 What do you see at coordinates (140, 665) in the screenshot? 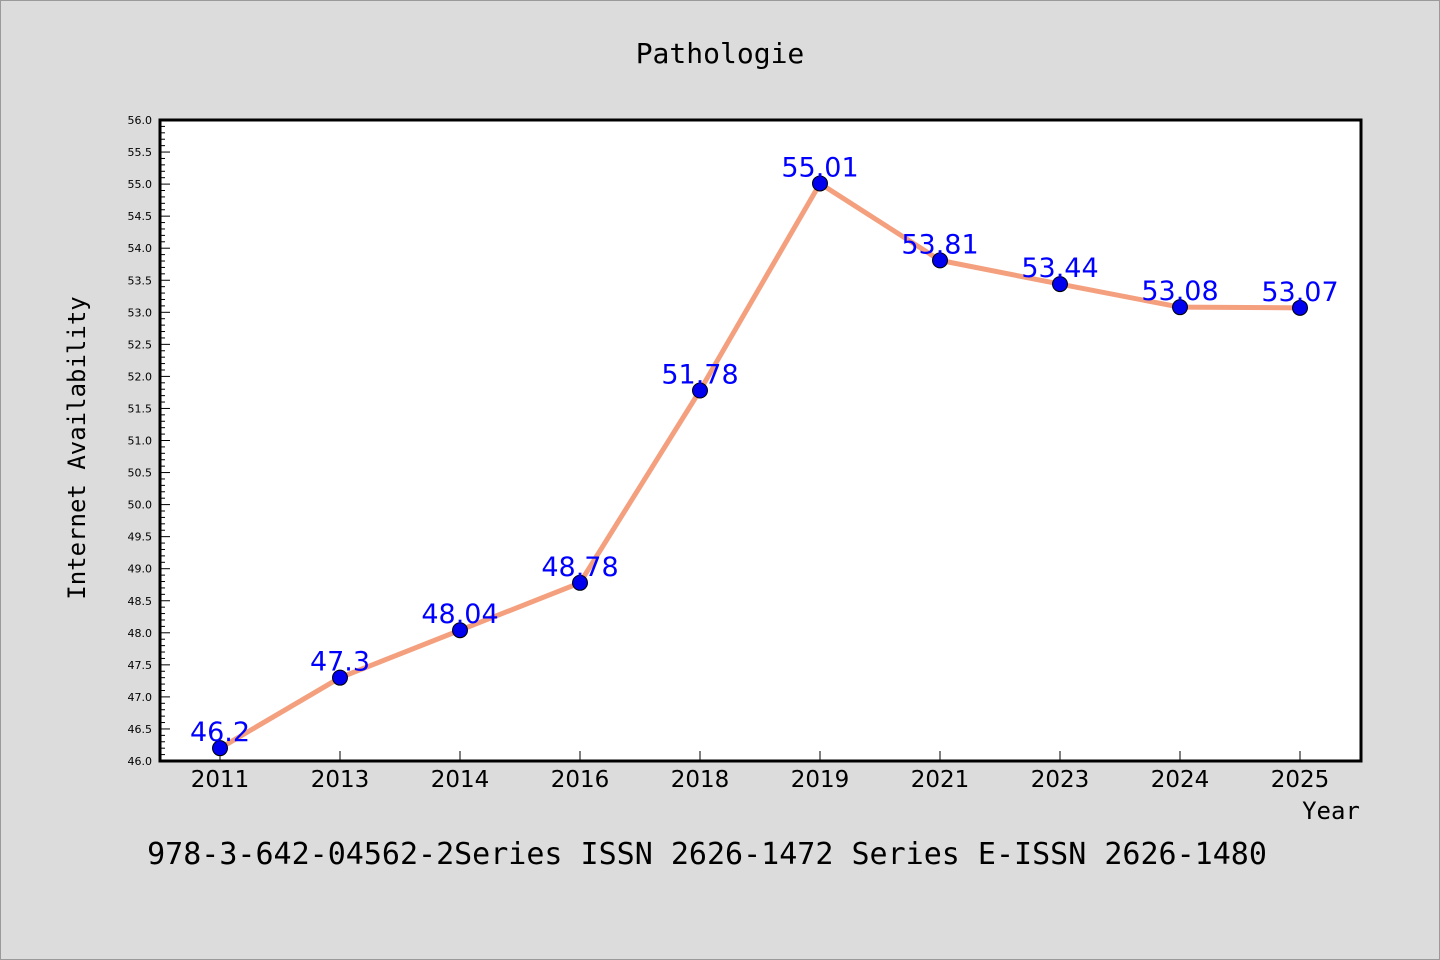
I see `y-tick-label: 47.5` at bounding box center [140, 665].